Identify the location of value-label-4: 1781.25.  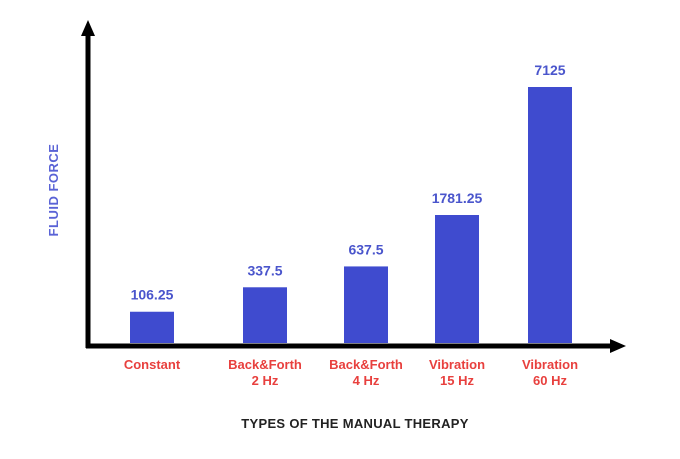
(457, 198).